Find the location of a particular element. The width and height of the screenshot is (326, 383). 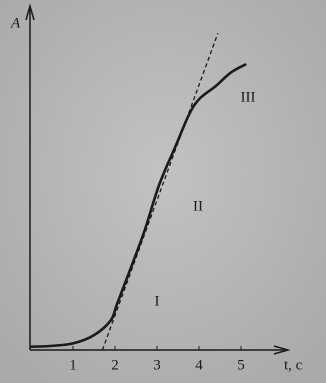

x-tick-label: 4 is located at coordinates (199, 365).